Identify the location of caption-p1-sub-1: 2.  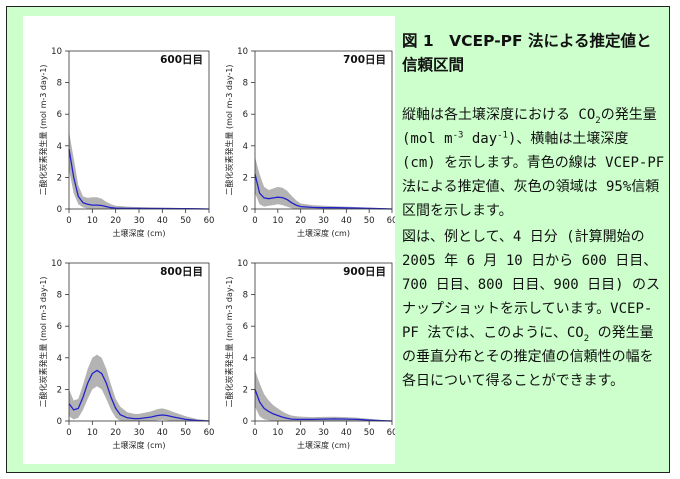
(598, 120).